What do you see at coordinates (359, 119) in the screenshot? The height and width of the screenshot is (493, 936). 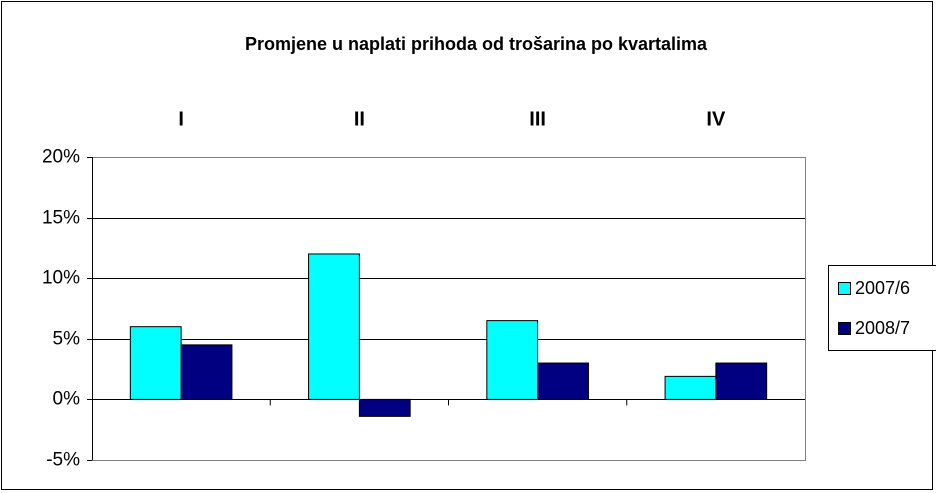 I see `x-category-label: II` at bounding box center [359, 119].